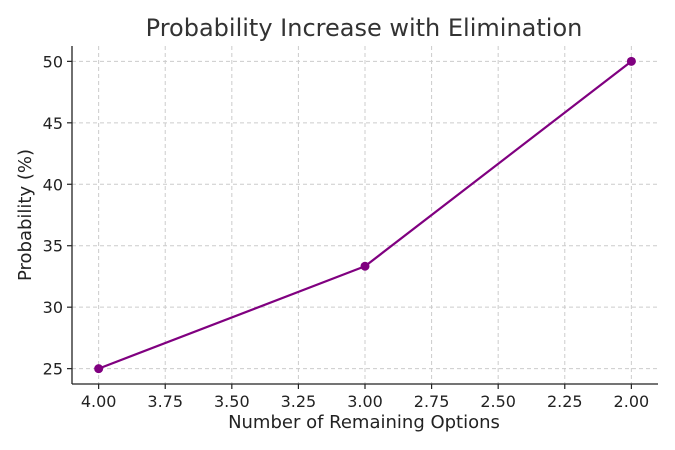  What do you see at coordinates (498, 401) in the screenshot?
I see `x-tick-label: 2.50` at bounding box center [498, 401].